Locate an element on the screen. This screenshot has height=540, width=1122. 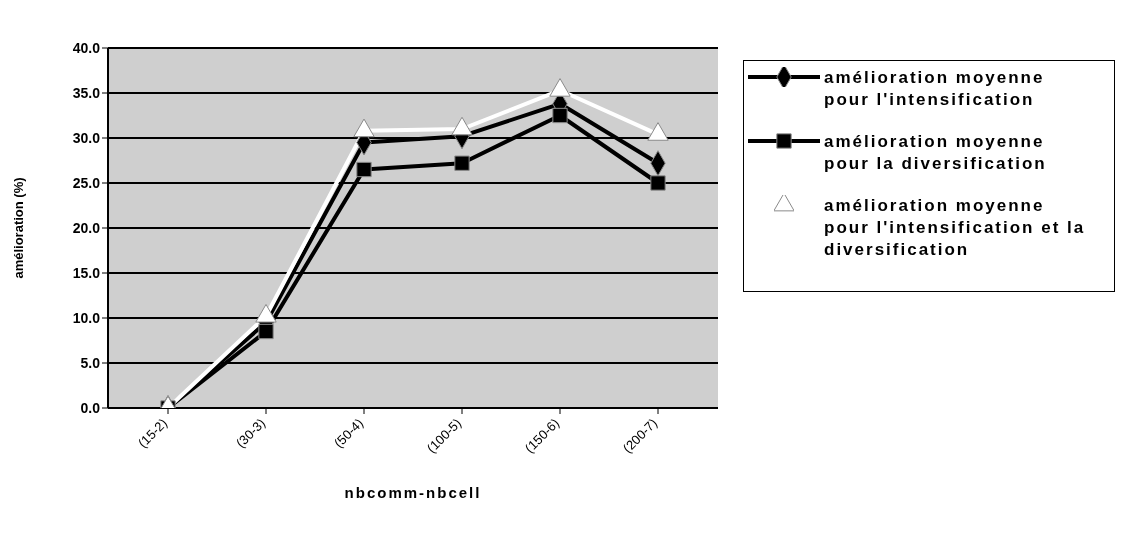
y-axis-title: amélioration (%) is located at coordinates (18, 228).